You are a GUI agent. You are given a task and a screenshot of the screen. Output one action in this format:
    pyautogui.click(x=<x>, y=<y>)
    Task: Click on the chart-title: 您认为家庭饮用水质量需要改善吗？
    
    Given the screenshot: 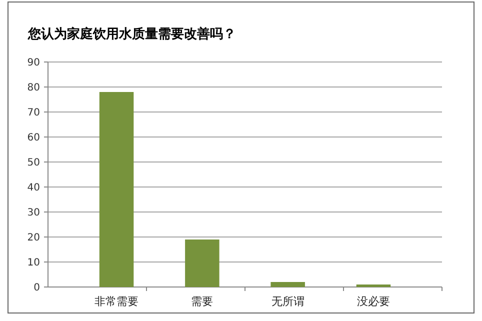 What is the action you would take?
    pyautogui.click(x=131, y=34)
    